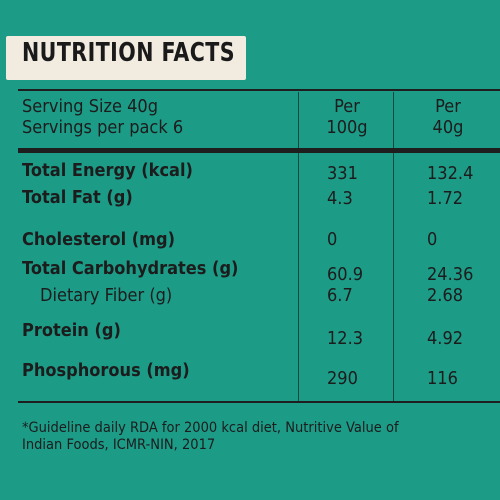  What do you see at coordinates (445, 338) in the screenshot?
I see `row-value-protein-40: 4.92` at bounding box center [445, 338].